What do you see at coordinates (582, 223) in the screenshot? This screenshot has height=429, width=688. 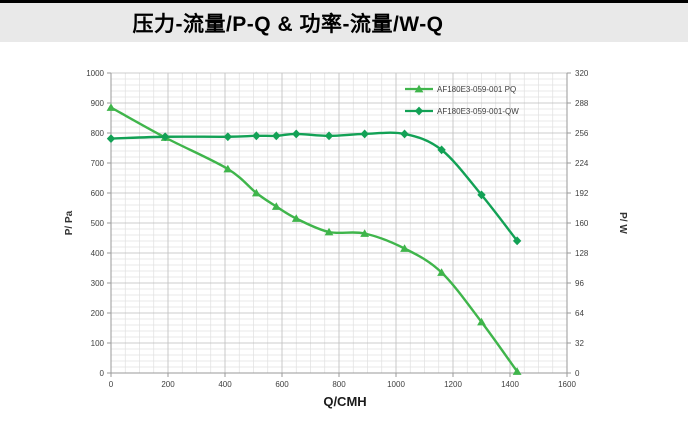 I see `y-axis-right-tick-label: 160` at bounding box center [582, 223].